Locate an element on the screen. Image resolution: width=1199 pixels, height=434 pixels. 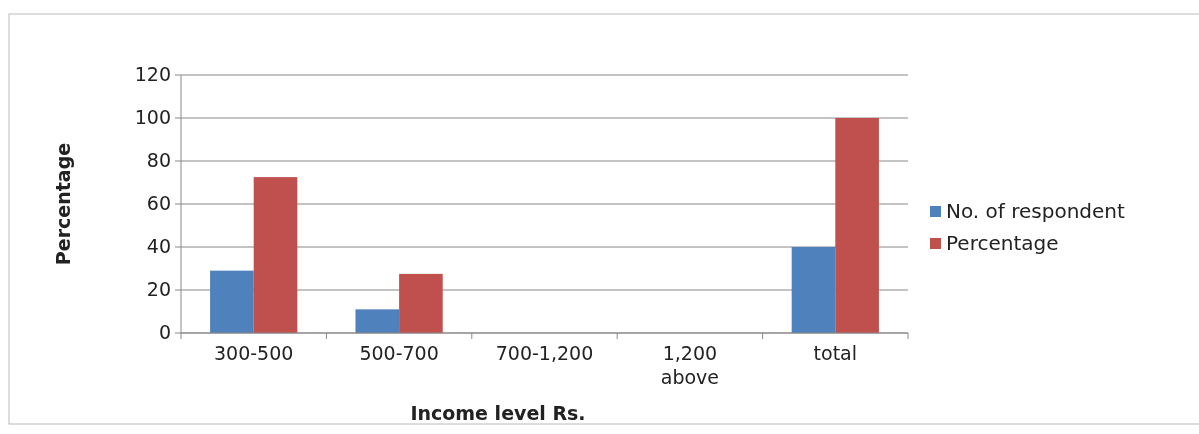
y-tick-label: 120 is located at coordinates (152, 73).